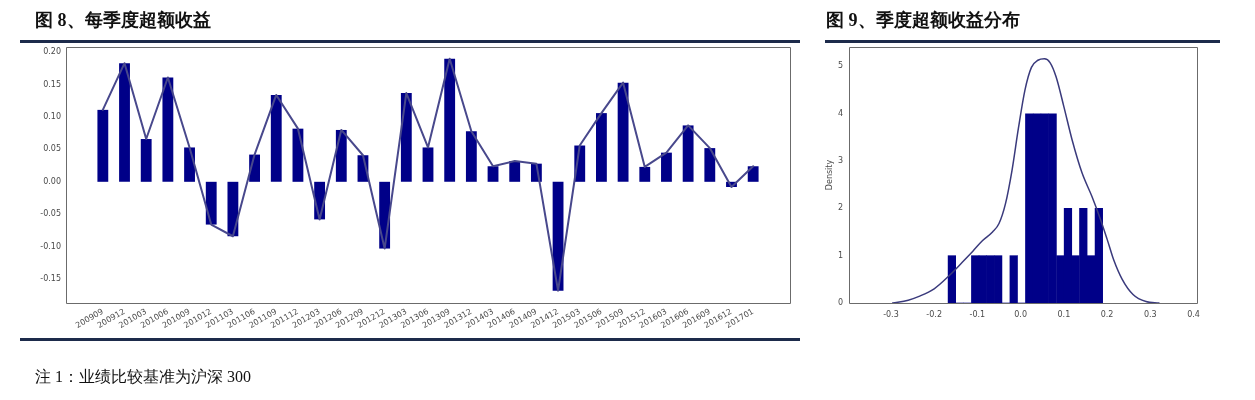 The height and width of the screenshot is (400, 1255). I want to click on y-tick-label: 5, so click(840, 66).